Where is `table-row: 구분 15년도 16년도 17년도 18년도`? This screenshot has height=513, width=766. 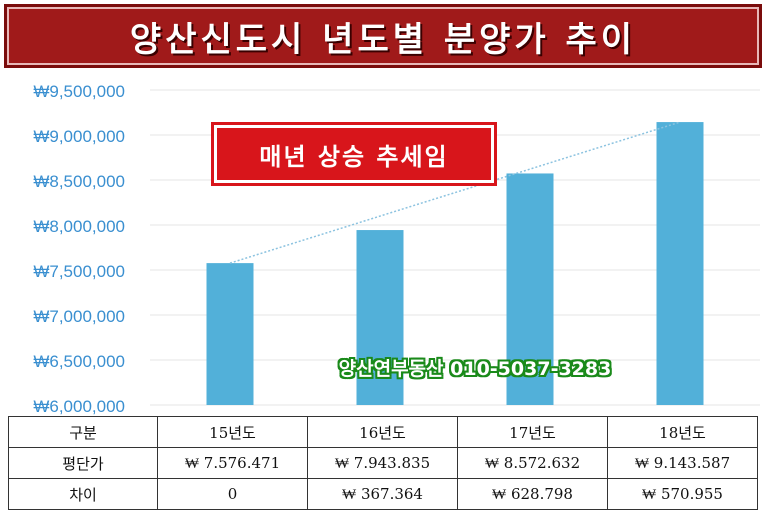 table-row: 구분 15년도 16년도 17년도 18년도 is located at coordinates (383, 432).